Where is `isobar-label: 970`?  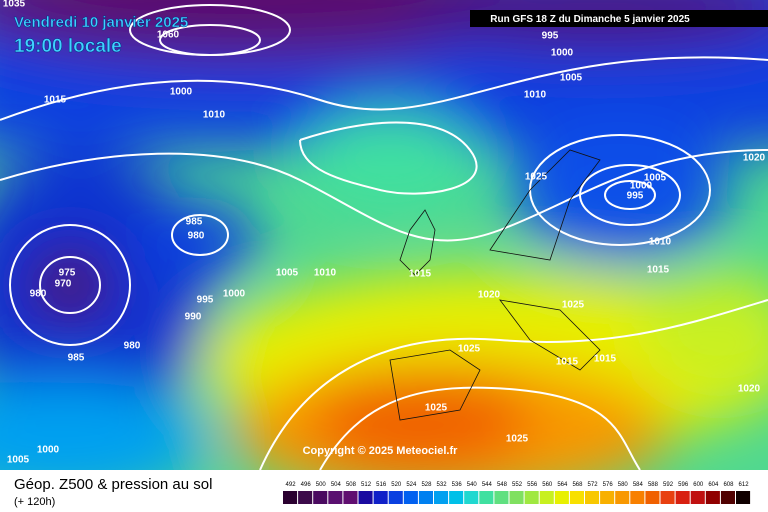 isobar-label: 970 is located at coordinates (63, 284).